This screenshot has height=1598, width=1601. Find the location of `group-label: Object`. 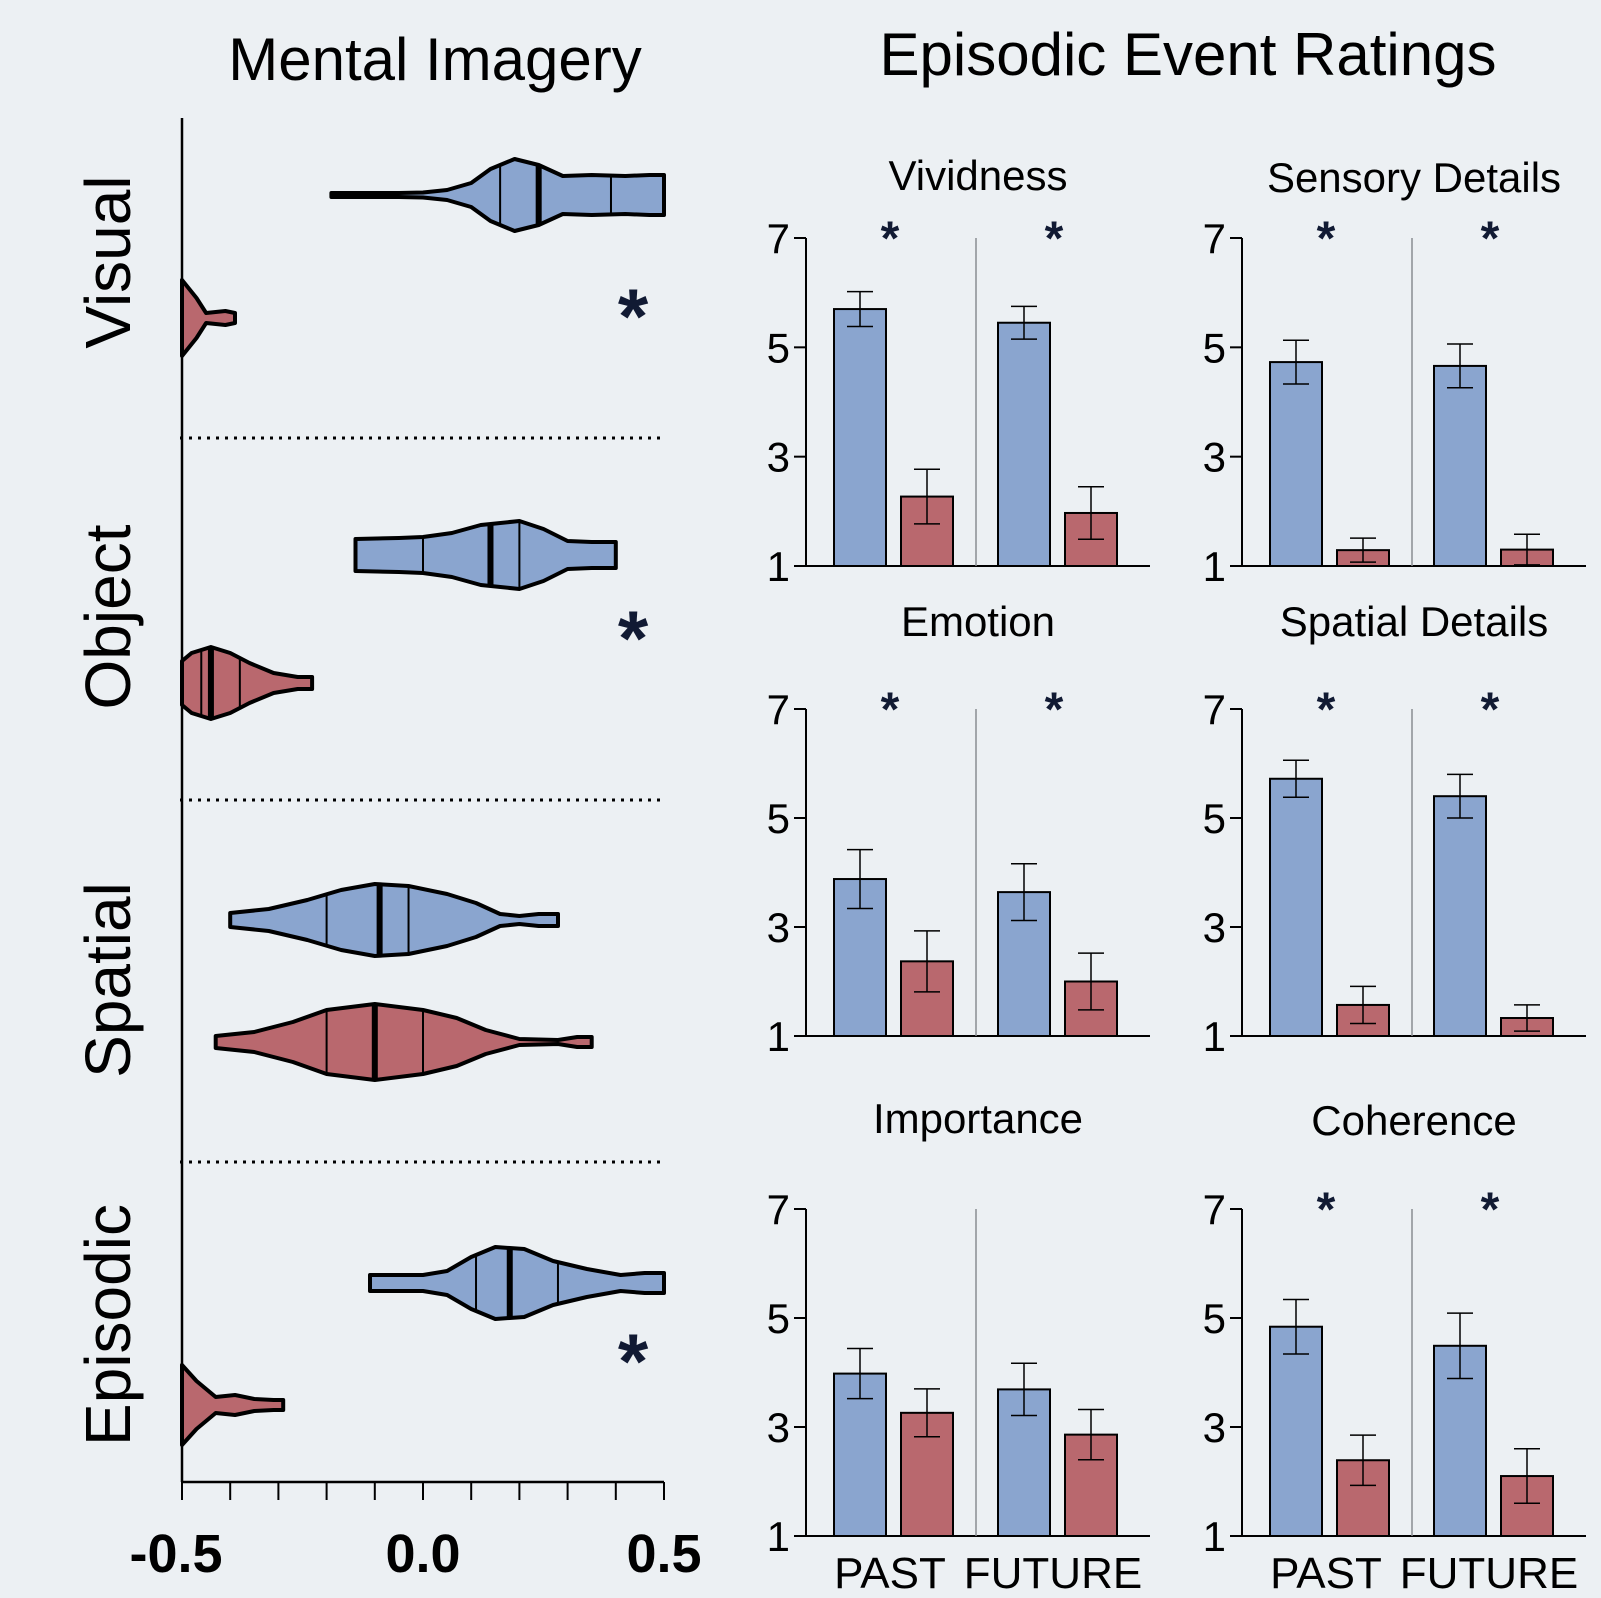

group-label: Object is located at coordinates (108, 616).